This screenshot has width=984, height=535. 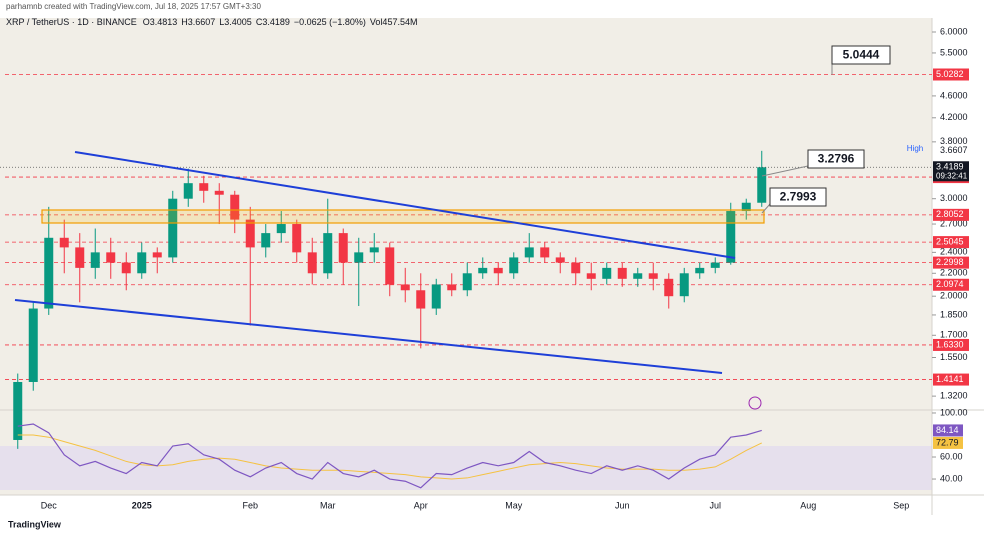 What do you see at coordinates (954, 117) in the screenshot?
I see `y-tick-label: 4.2000` at bounding box center [954, 117].